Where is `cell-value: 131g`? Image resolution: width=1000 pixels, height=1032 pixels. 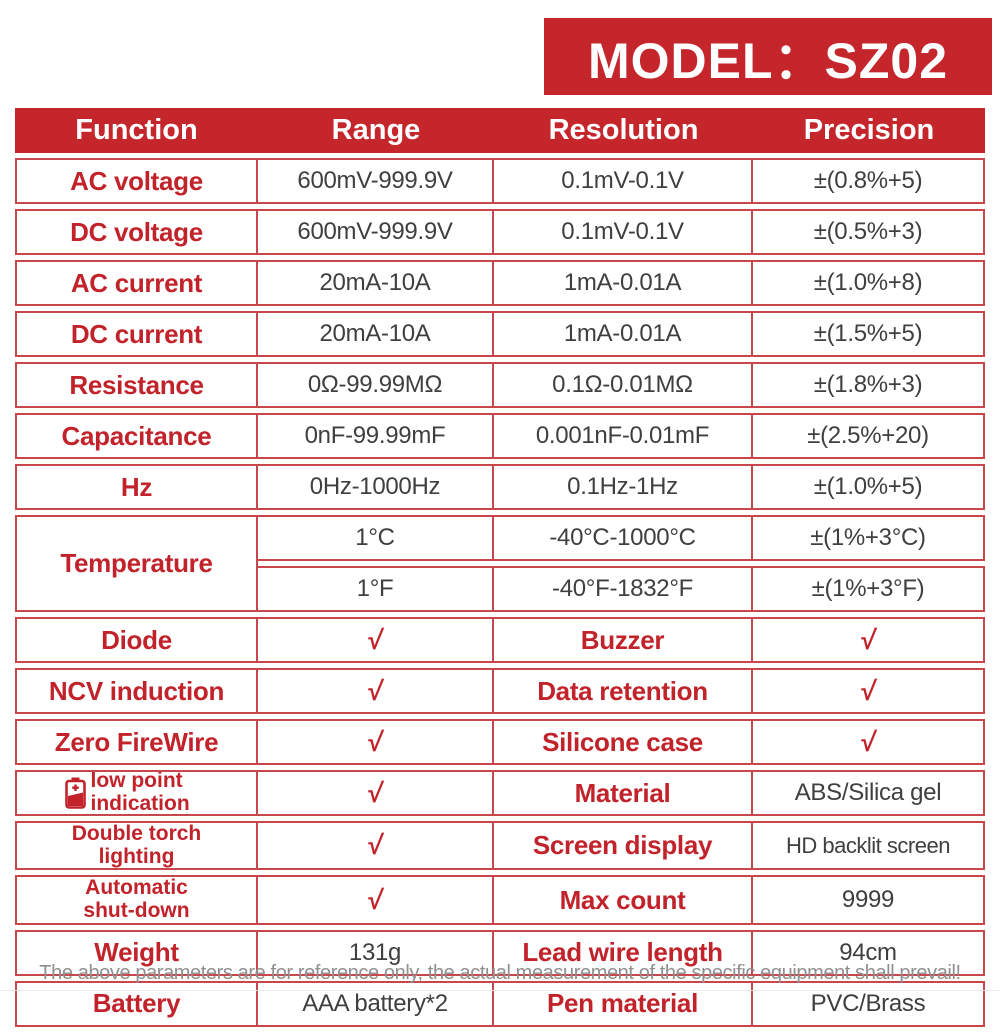
cell-value: 131g is located at coordinates (376, 952).